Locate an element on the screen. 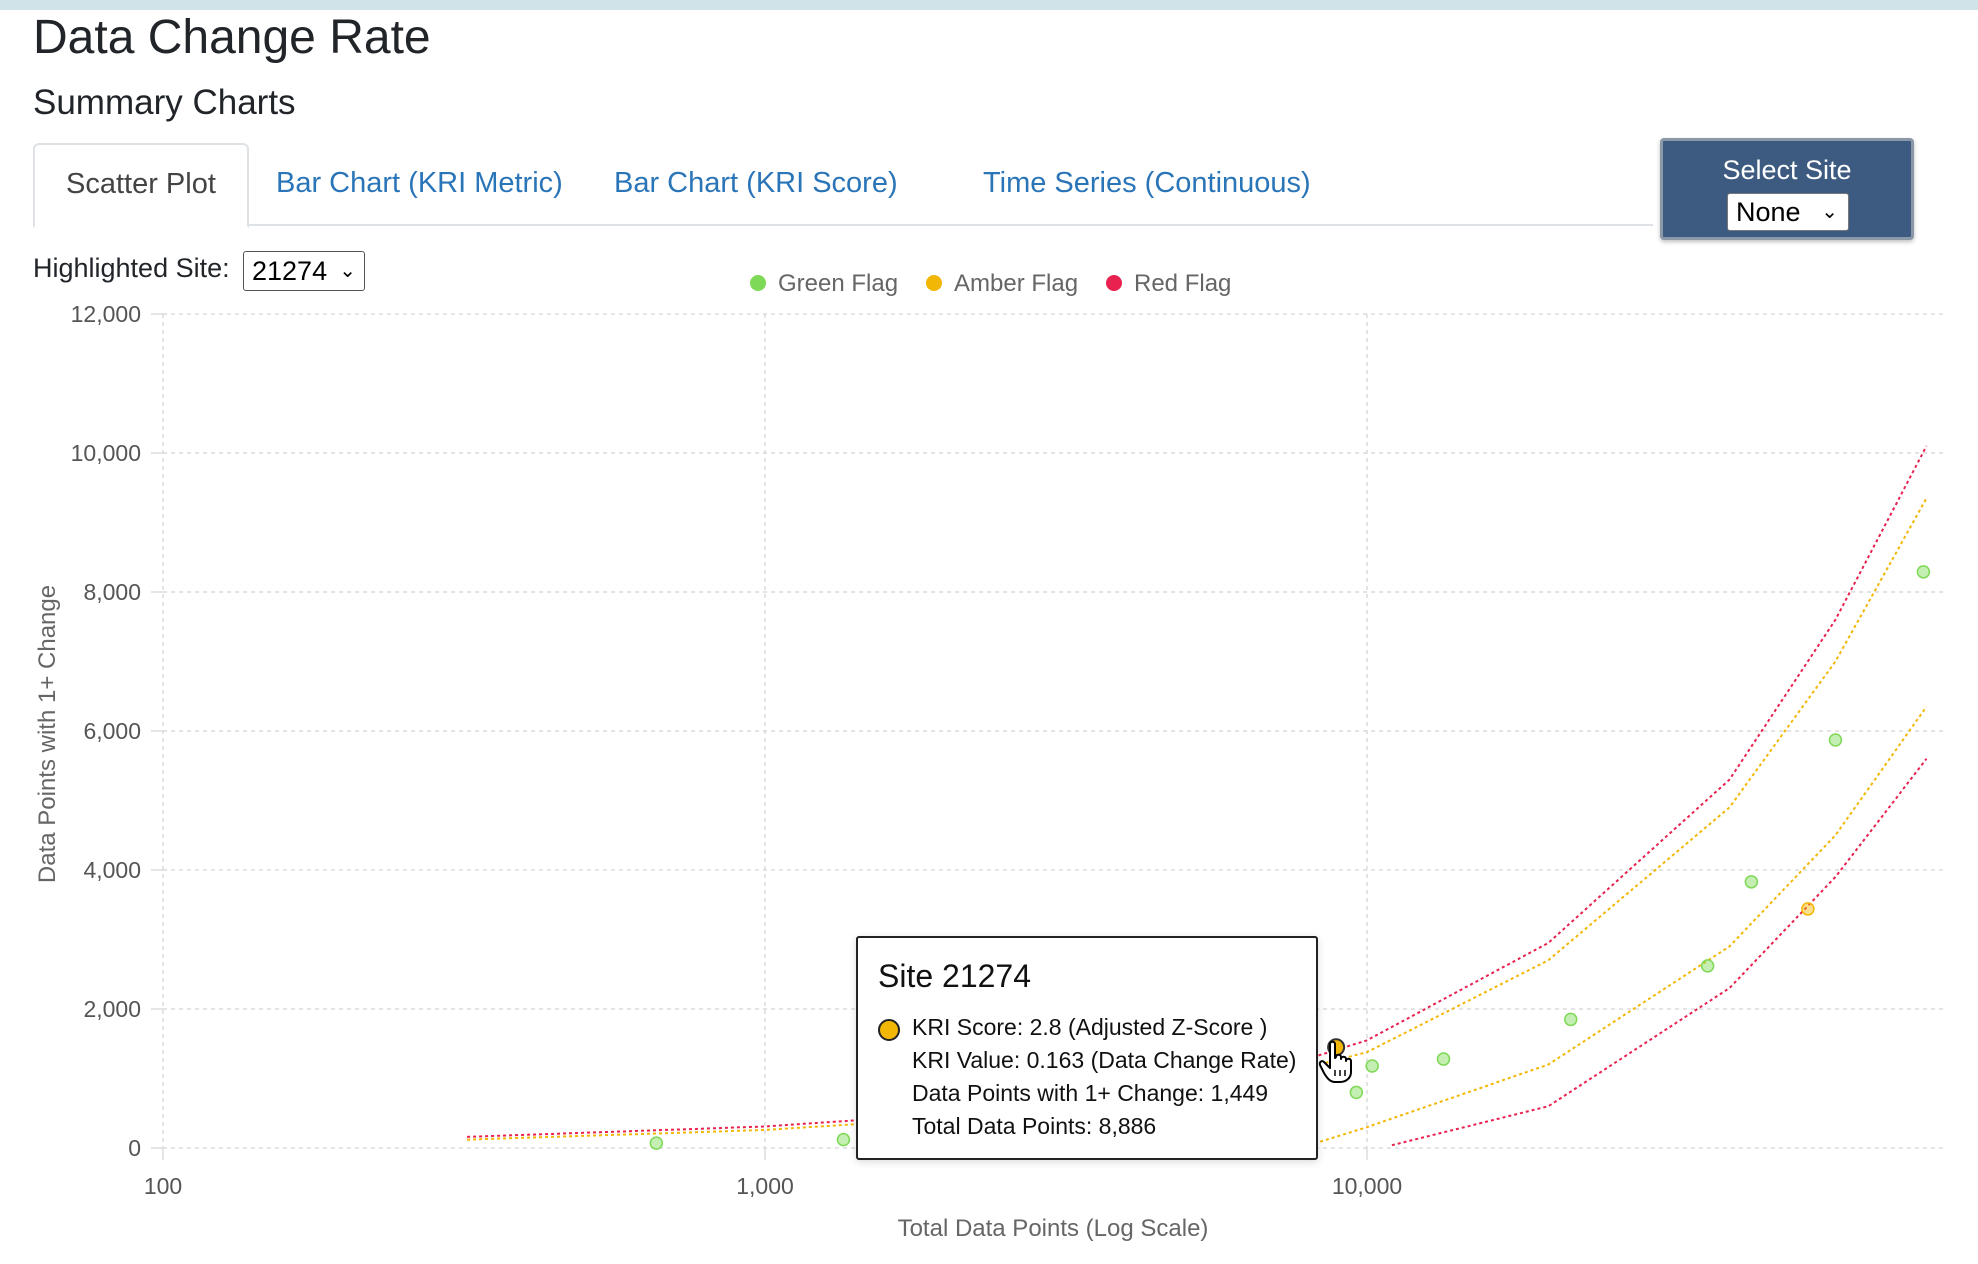  tooltip-title: Site 21274 is located at coordinates (955, 976).